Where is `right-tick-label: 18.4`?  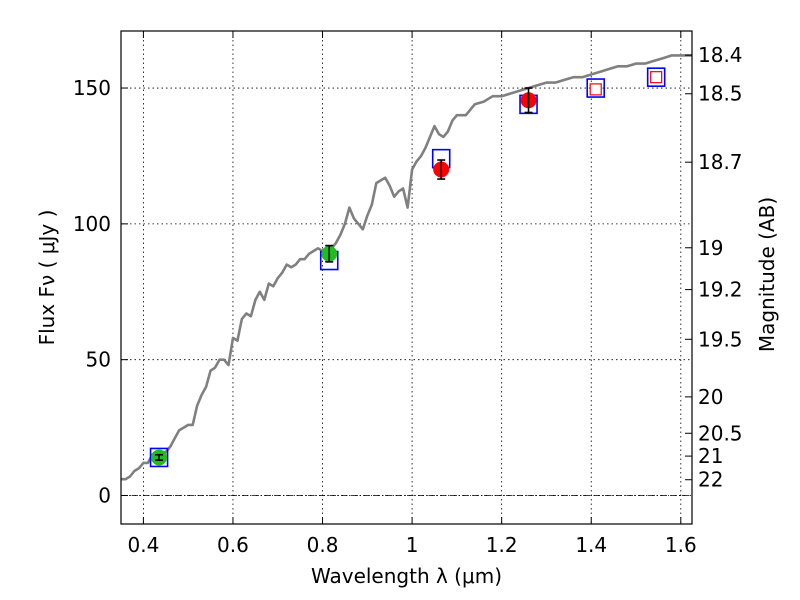
right-tick-label: 18.4 is located at coordinates (720, 55).